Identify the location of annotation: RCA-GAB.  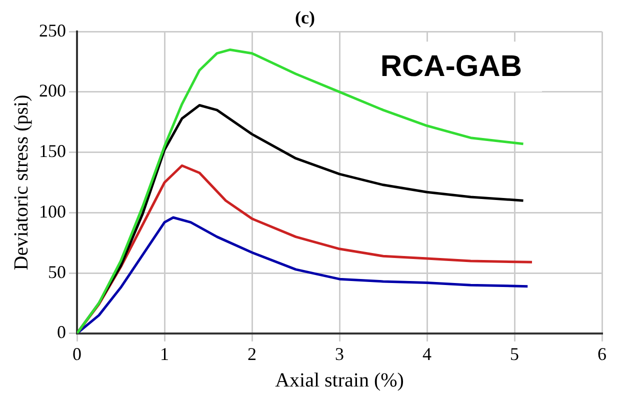
(451, 66).